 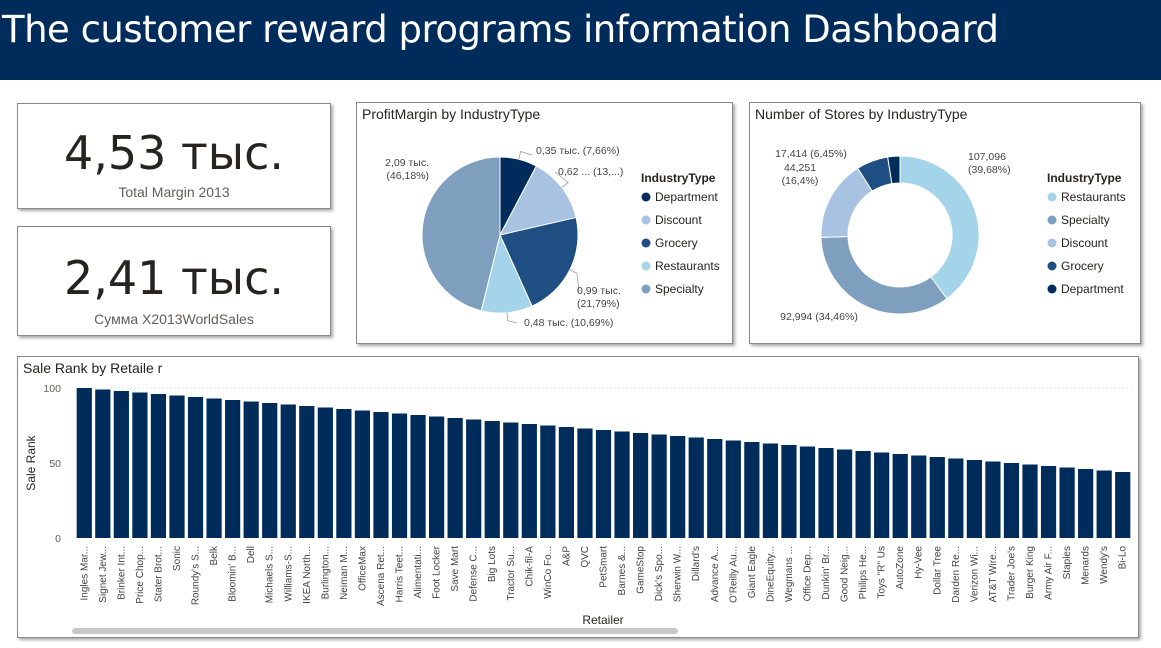 What do you see at coordinates (1086, 503) in the screenshot?
I see `bar-menards` at bounding box center [1086, 503].